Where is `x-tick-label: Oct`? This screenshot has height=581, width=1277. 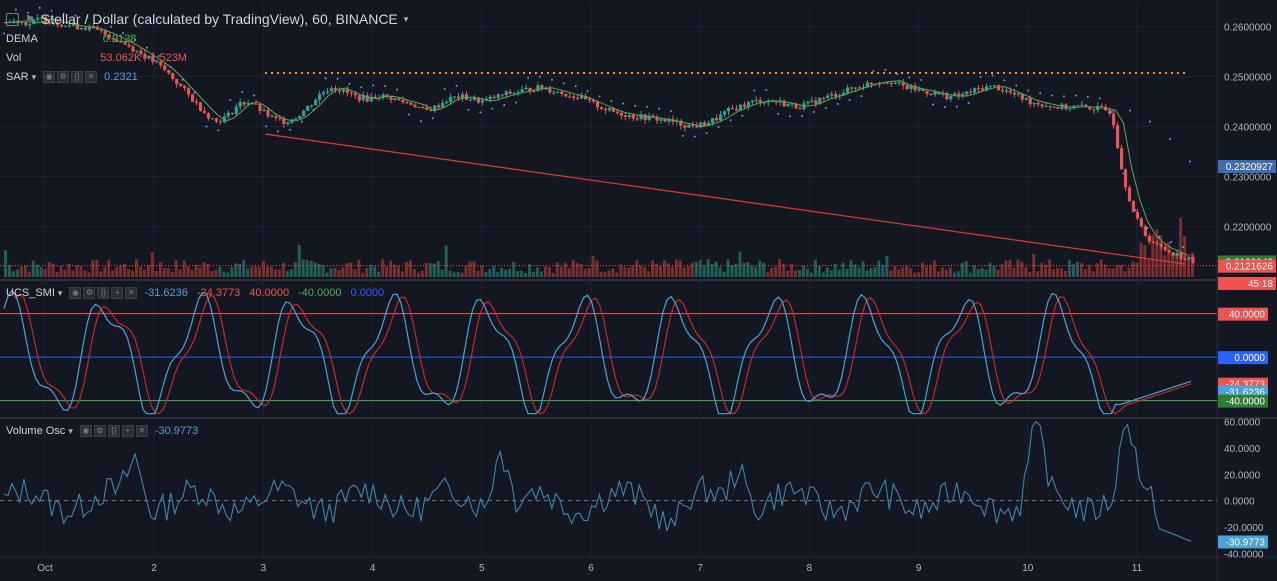
x-tick-label: Oct is located at coordinates (45, 568).